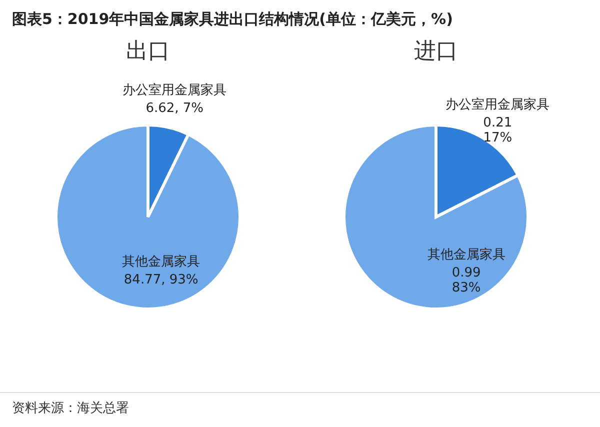  I want to click on chart-title: 出口, so click(148, 51).